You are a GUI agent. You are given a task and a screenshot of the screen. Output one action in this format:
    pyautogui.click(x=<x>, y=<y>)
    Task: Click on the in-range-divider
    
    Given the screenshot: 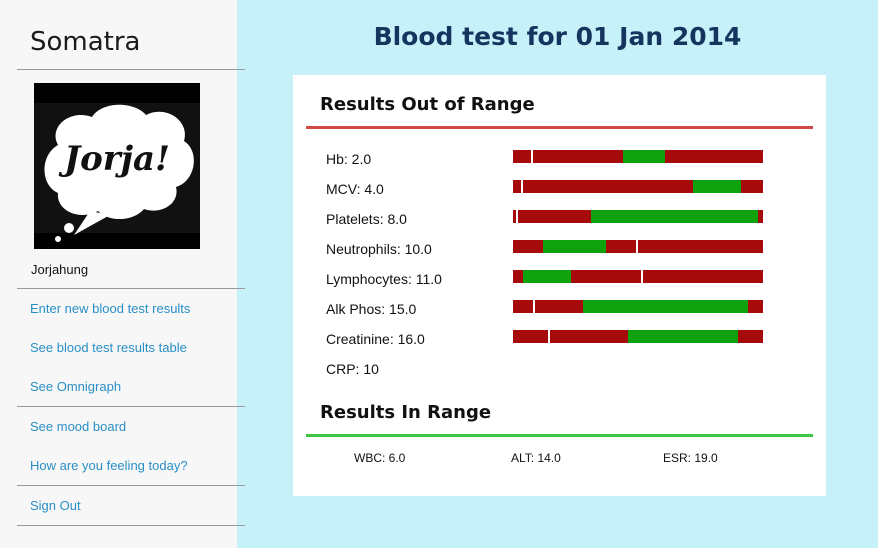 What is the action you would take?
    pyautogui.click(x=559, y=435)
    